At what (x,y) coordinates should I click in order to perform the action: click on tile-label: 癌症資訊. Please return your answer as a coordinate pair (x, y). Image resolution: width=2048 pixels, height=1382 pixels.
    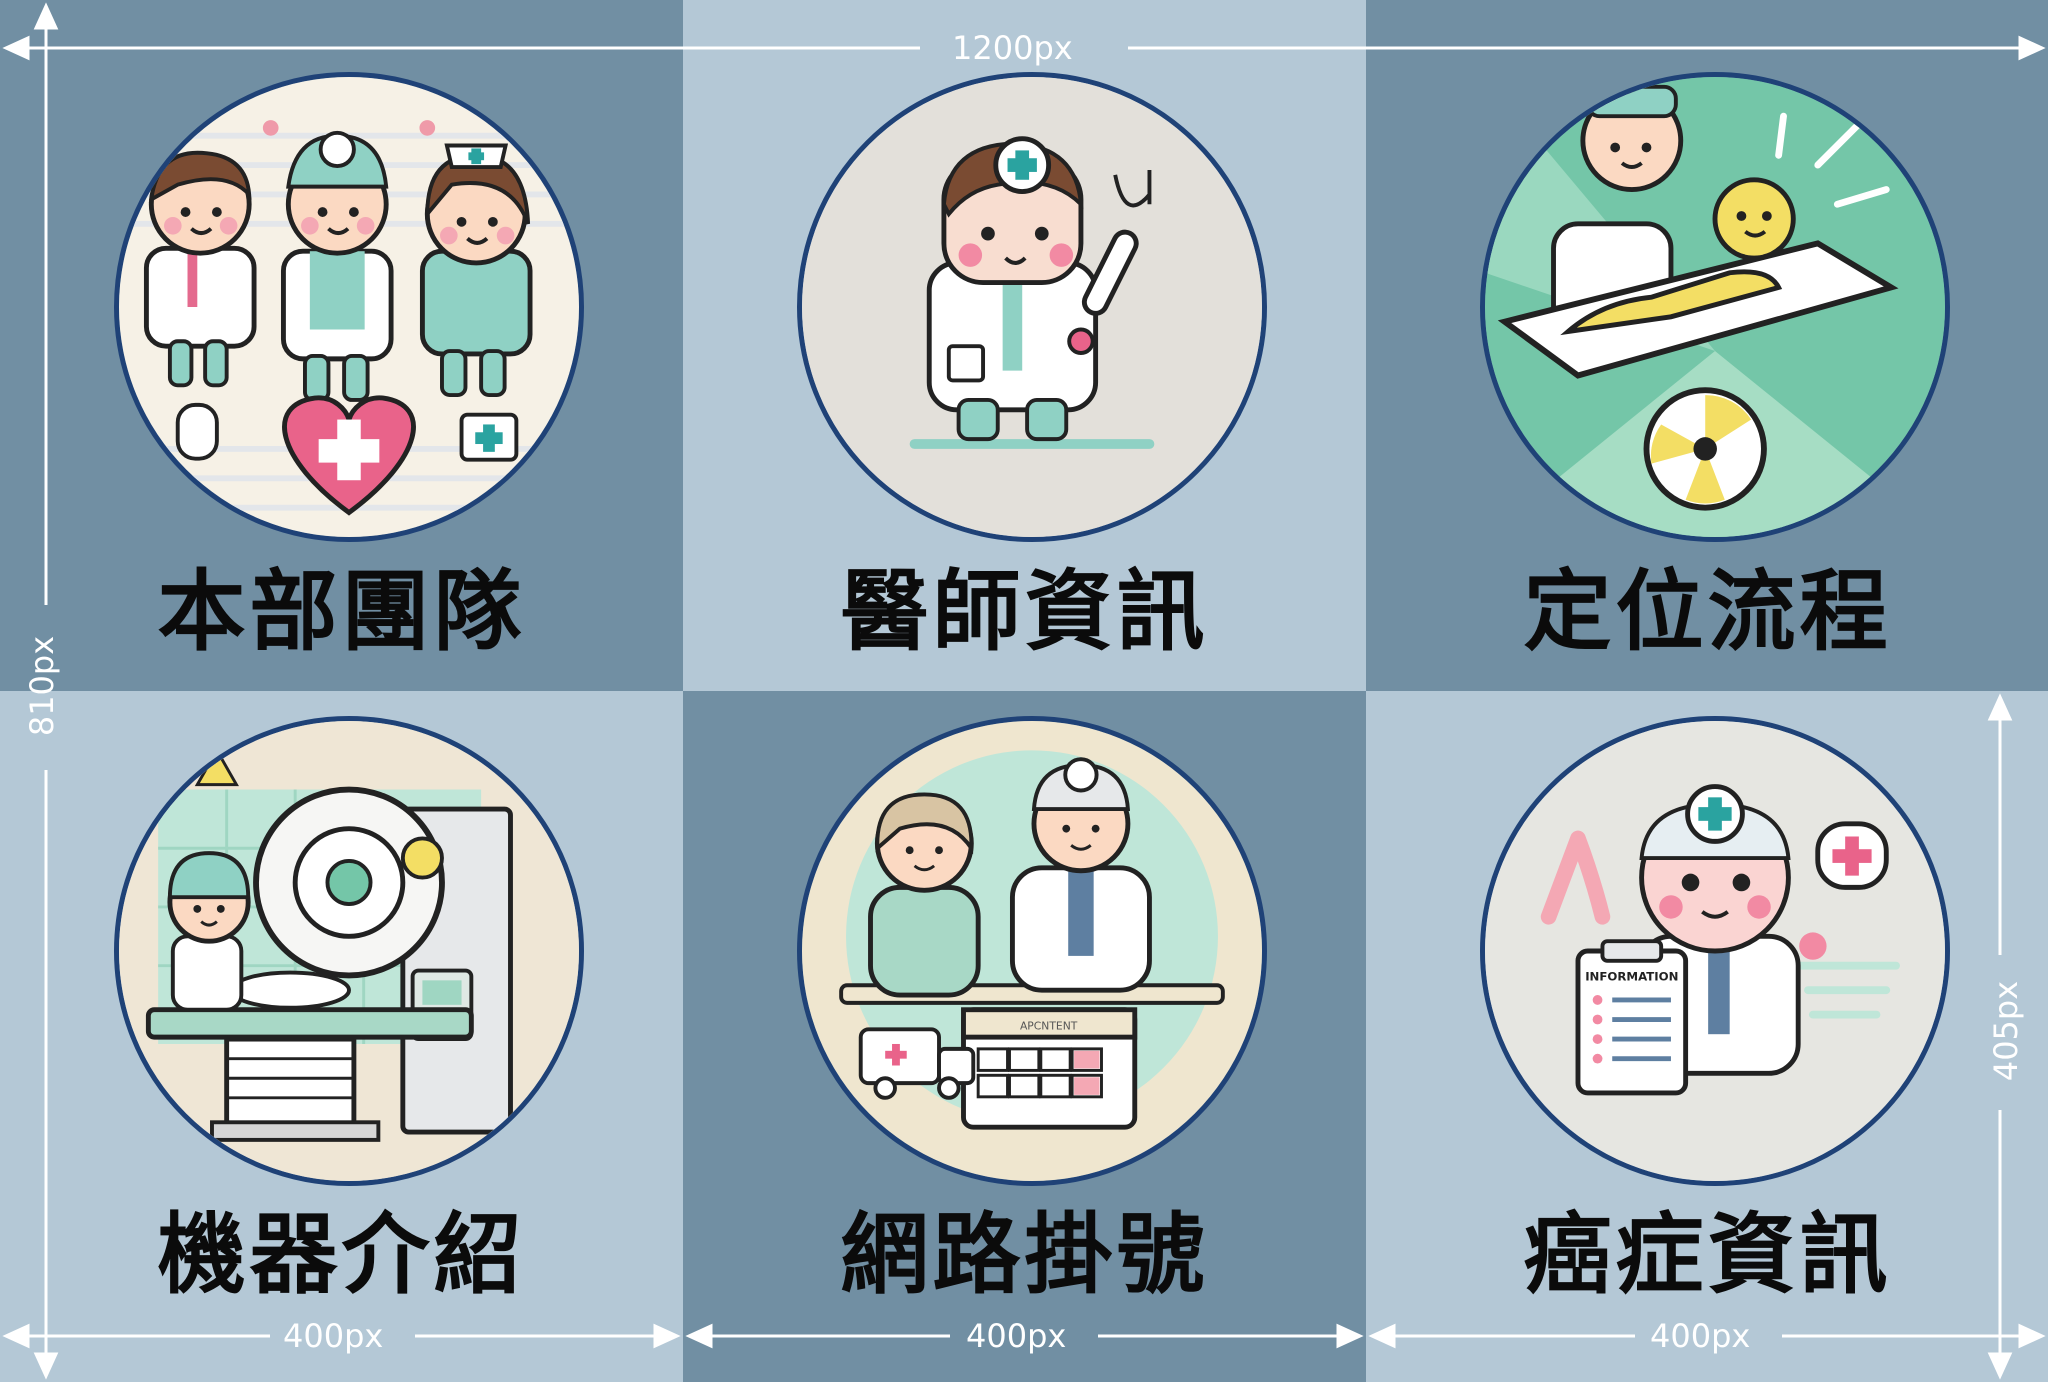
    Looking at the image, I should click on (1707, 1254).